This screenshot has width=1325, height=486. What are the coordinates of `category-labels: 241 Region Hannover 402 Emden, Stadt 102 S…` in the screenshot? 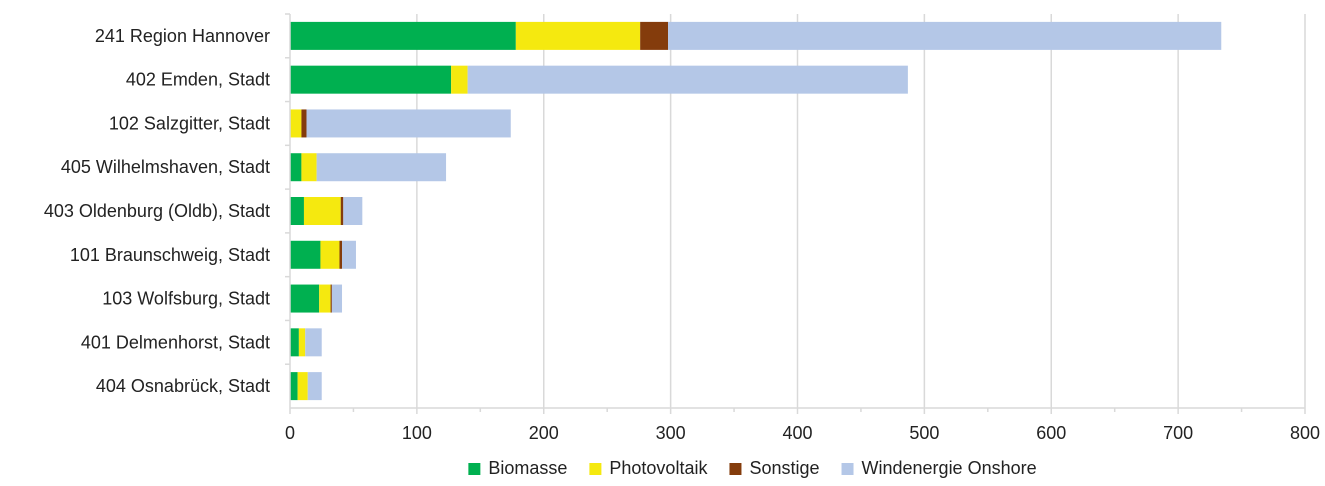 It's located at (157, 211).